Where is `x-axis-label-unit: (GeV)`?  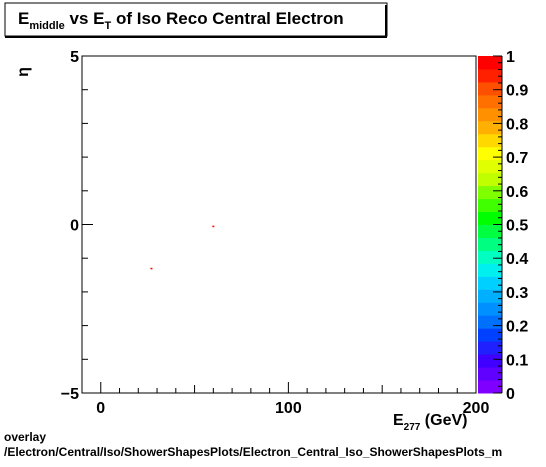
x-axis-label-unit: (GeV) is located at coordinates (443, 420).